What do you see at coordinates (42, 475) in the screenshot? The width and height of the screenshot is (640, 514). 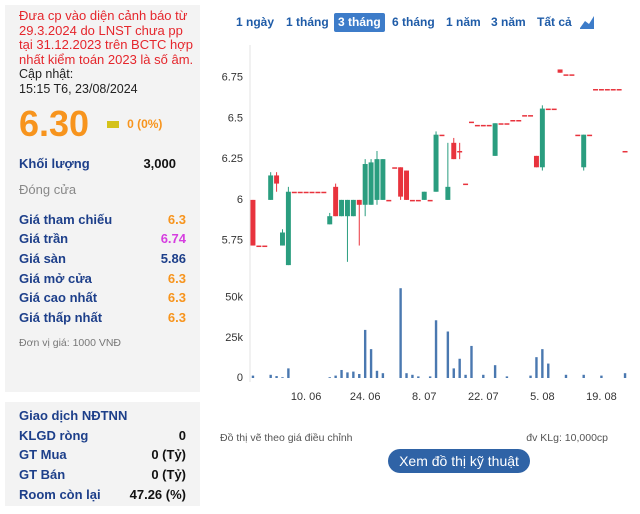 I see `foreign-label: GT Bán` at bounding box center [42, 475].